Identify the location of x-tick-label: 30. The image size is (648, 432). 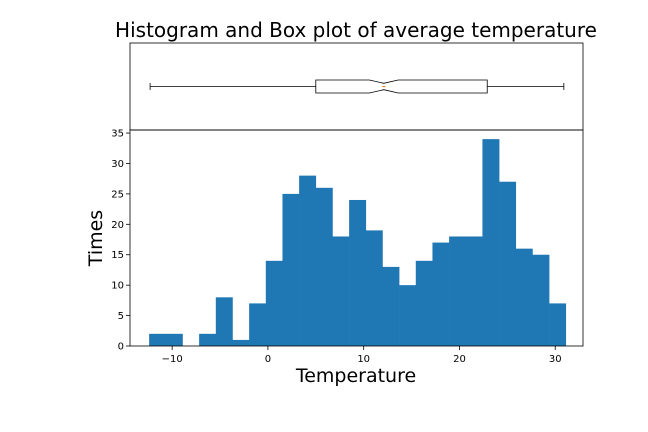
(555, 359).